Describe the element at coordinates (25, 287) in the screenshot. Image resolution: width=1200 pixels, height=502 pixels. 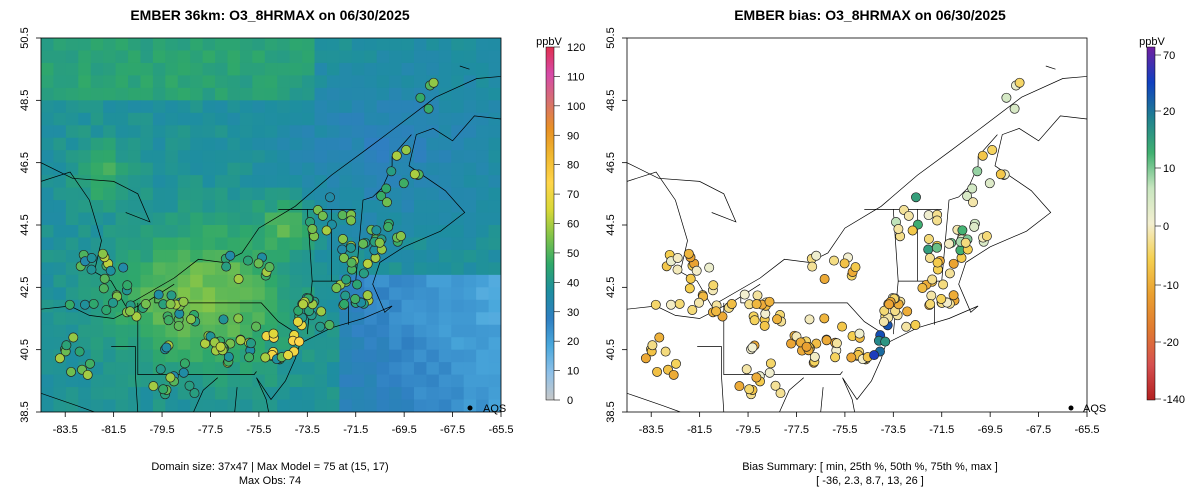
I see `y-tick-label: 42.5` at that location.